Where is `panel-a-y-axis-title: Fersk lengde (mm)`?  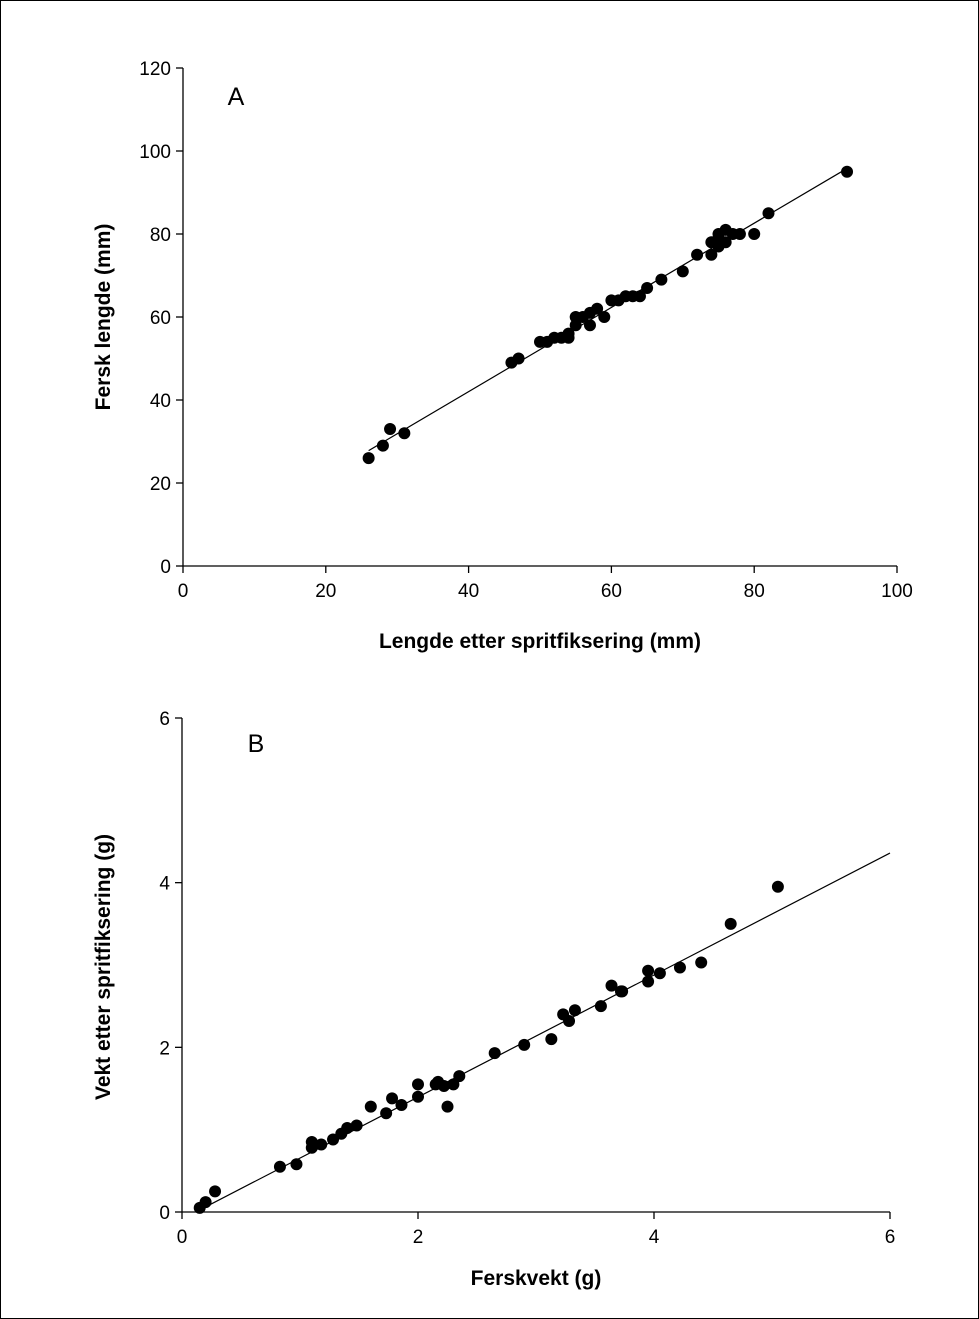 panel-a-y-axis-title: Fersk lengde (mm) is located at coordinates (103, 317).